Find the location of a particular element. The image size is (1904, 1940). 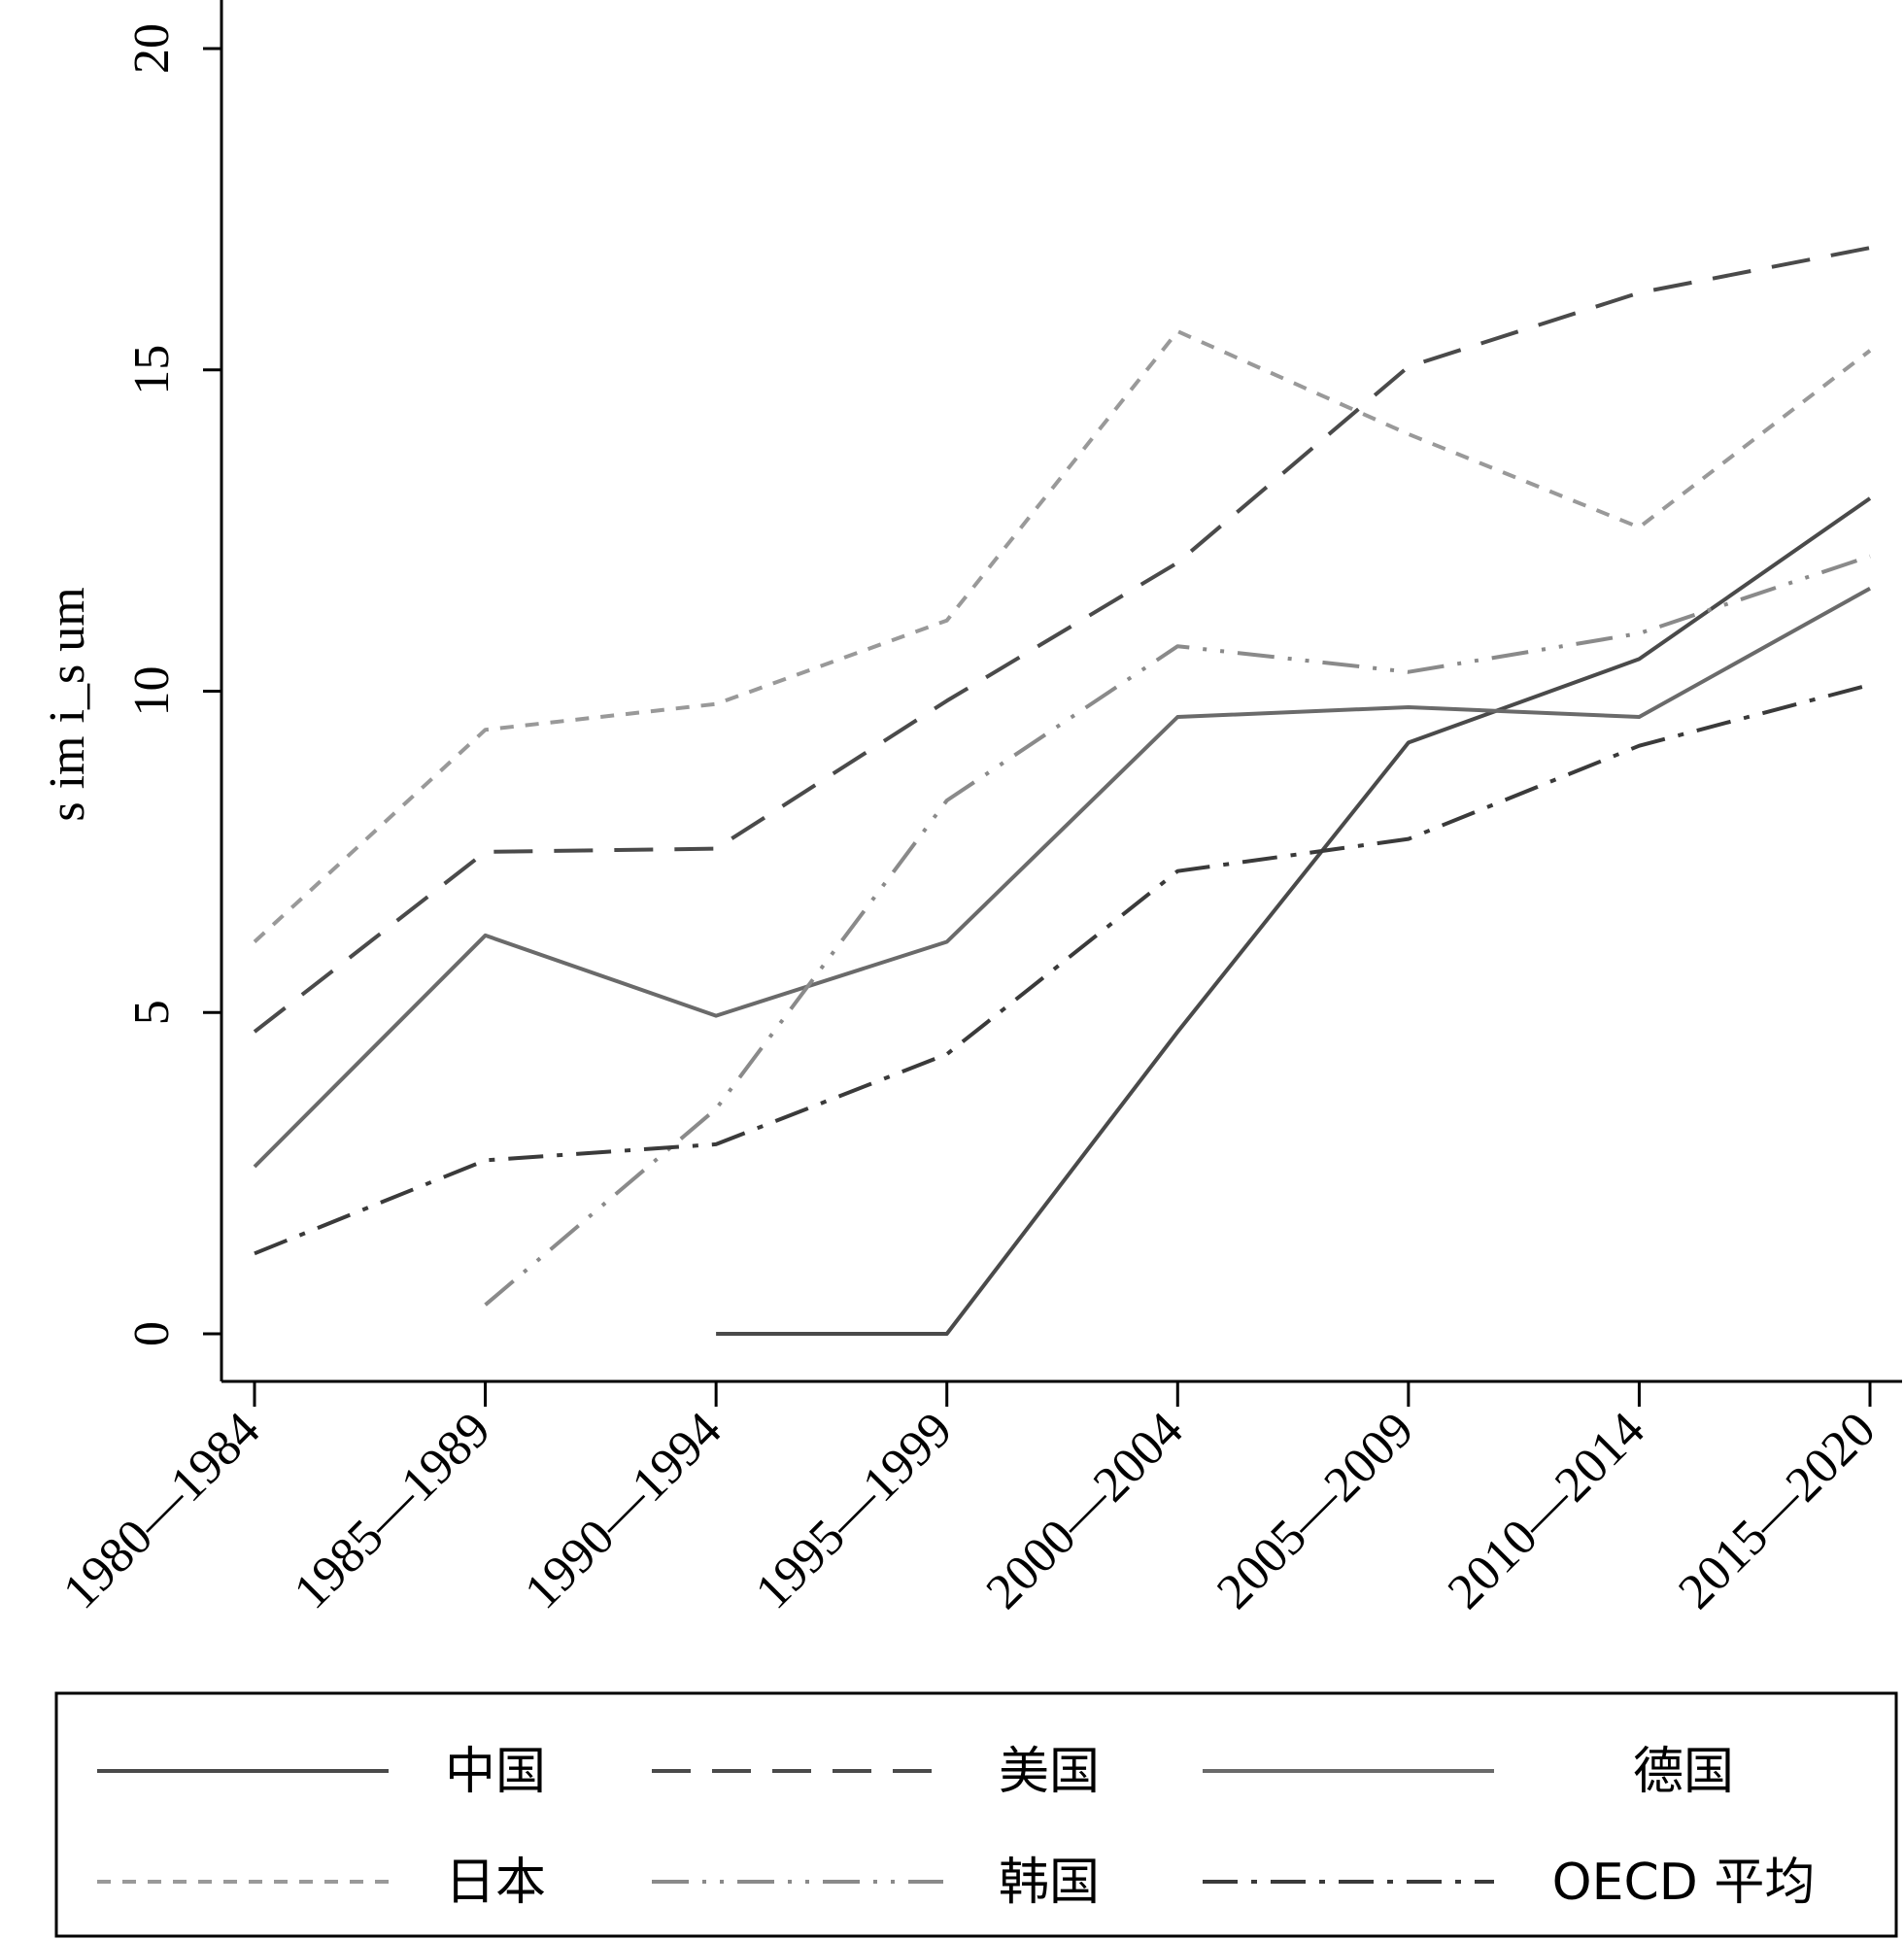

y-tick-label: 20 is located at coordinates (152, 48).